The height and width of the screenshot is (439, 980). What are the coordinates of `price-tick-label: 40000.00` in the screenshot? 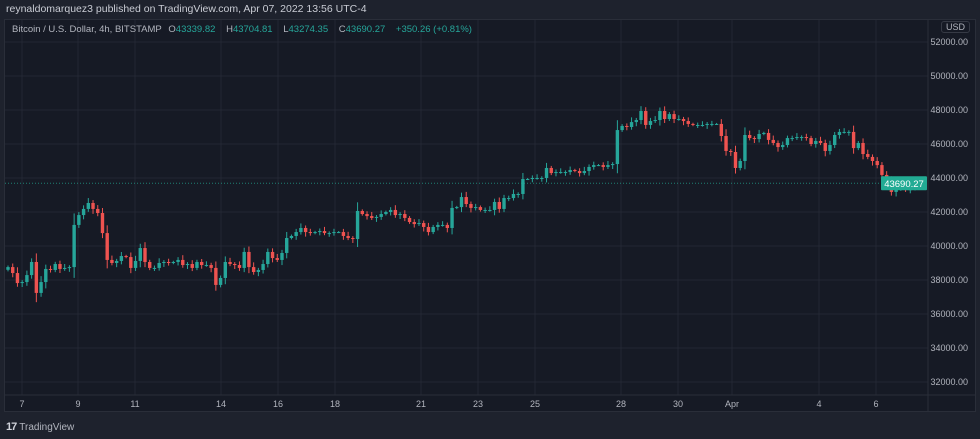 It's located at (949, 246).